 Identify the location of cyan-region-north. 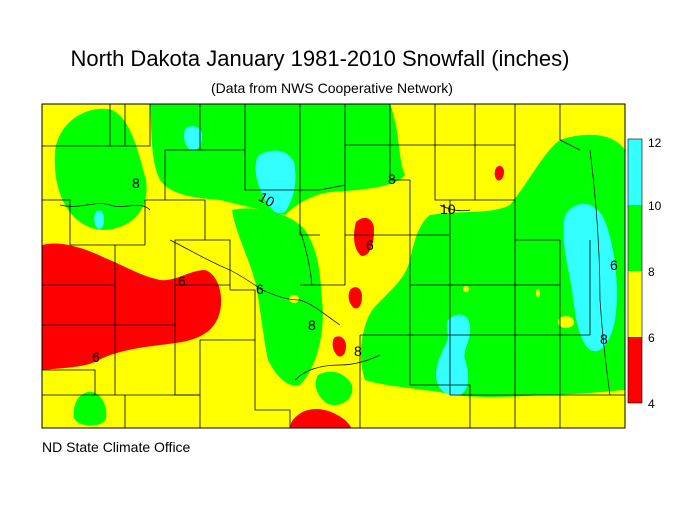
(275, 182).